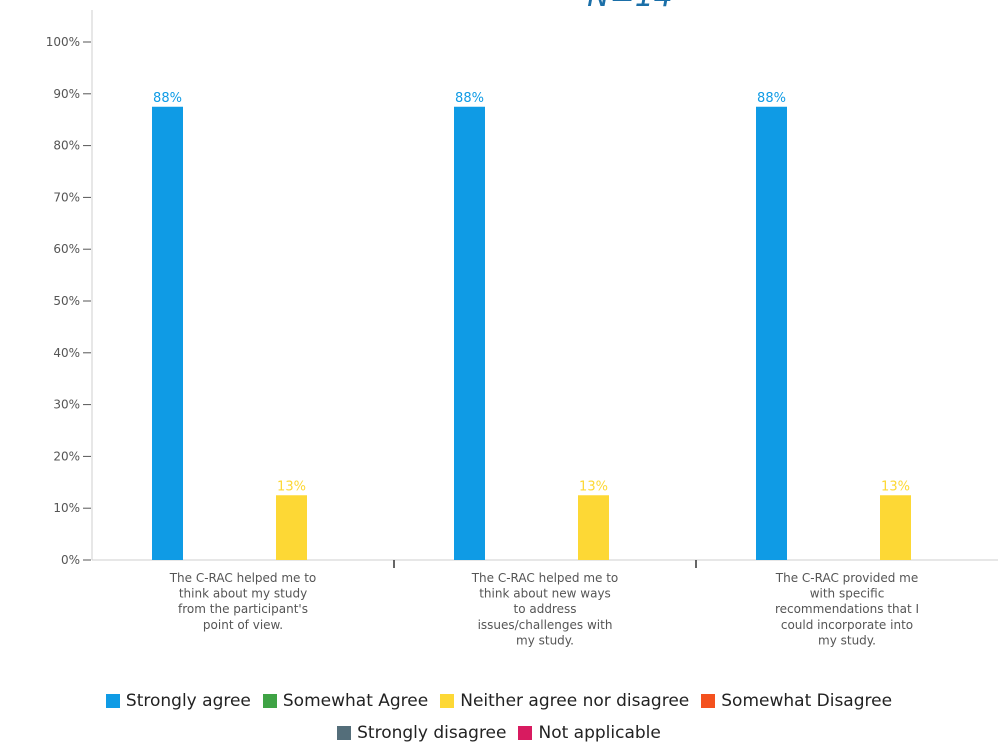  I want to click on legend-row-2: Strongly disagree Not applicable, so click(499, 733).